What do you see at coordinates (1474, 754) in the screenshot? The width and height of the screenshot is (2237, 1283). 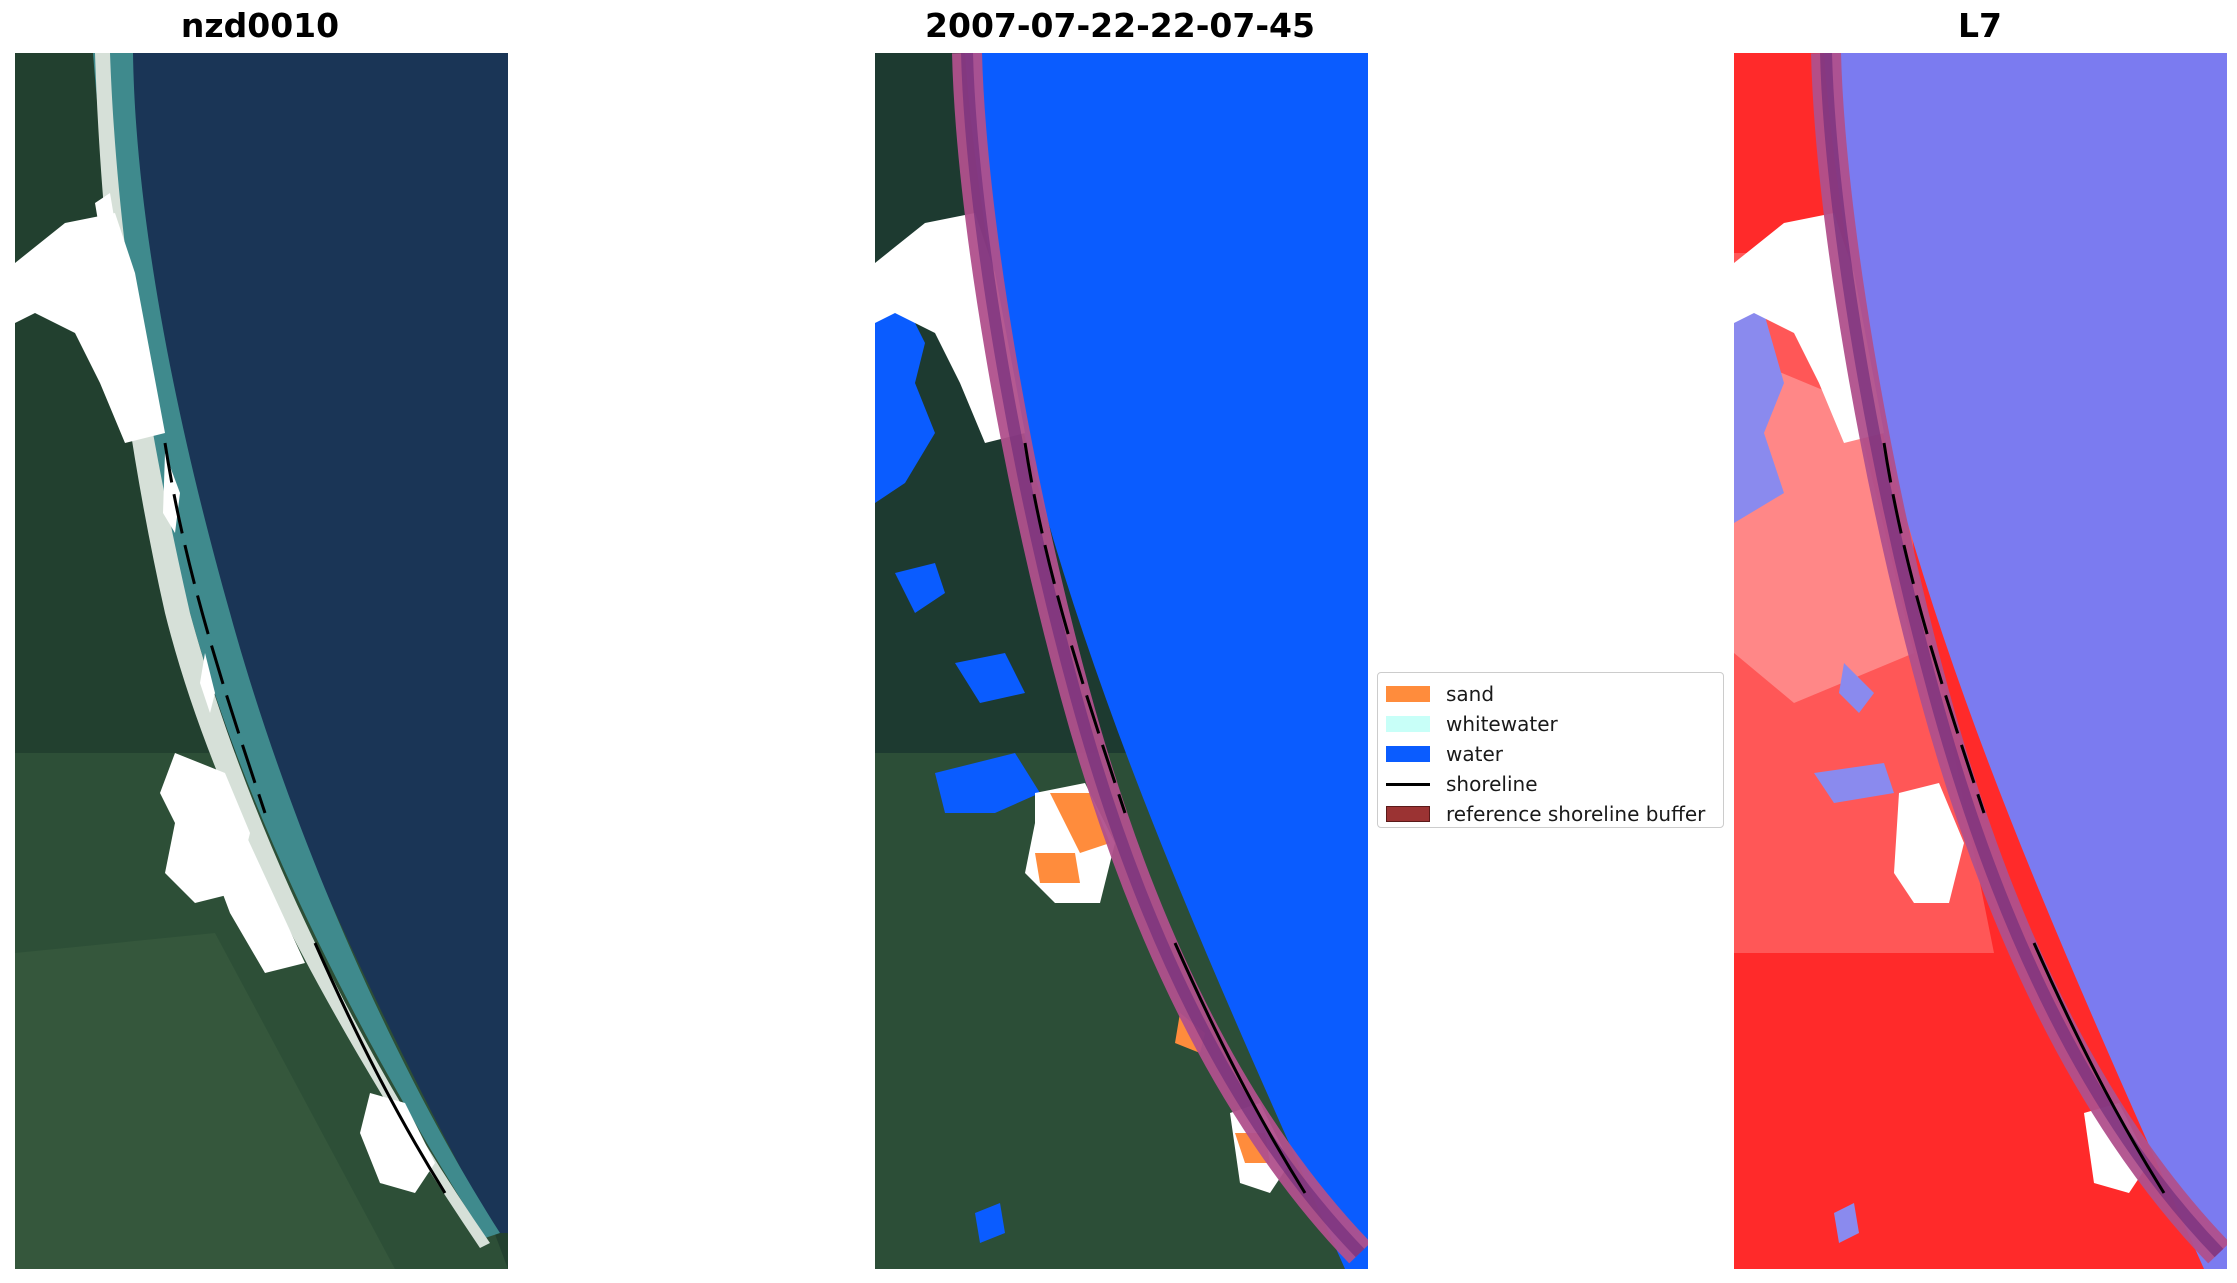 I see `legend-label: water` at bounding box center [1474, 754].